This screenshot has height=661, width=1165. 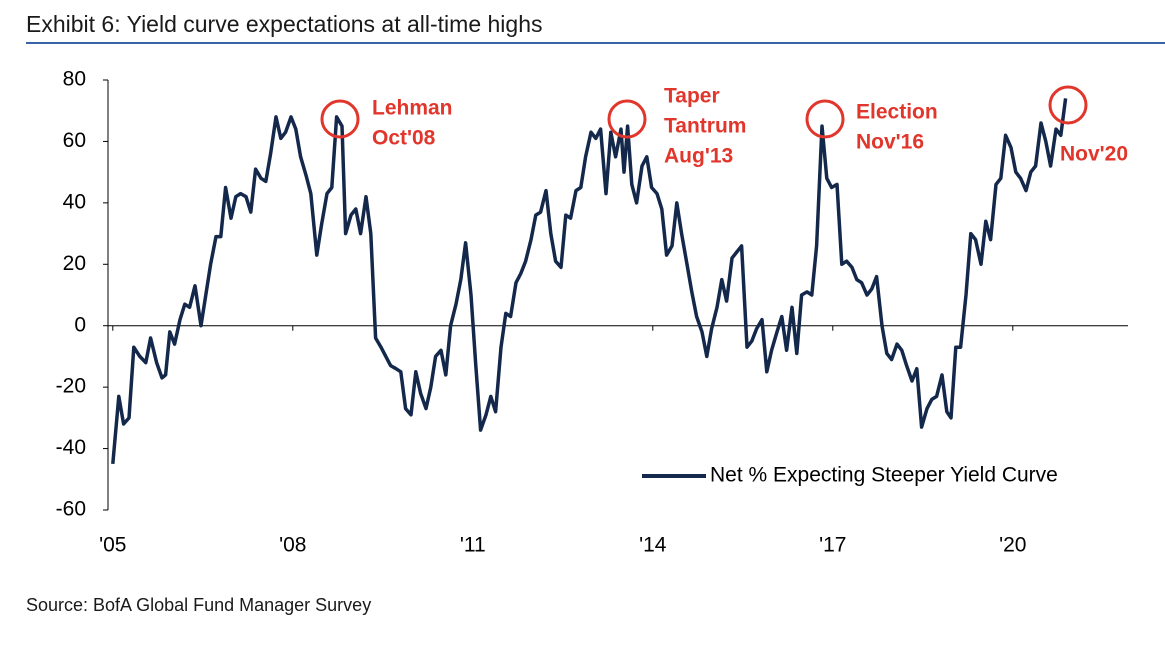 I want to click on source: Source: BofA Global Fund Manager Survey, so click(x=198, y=605).